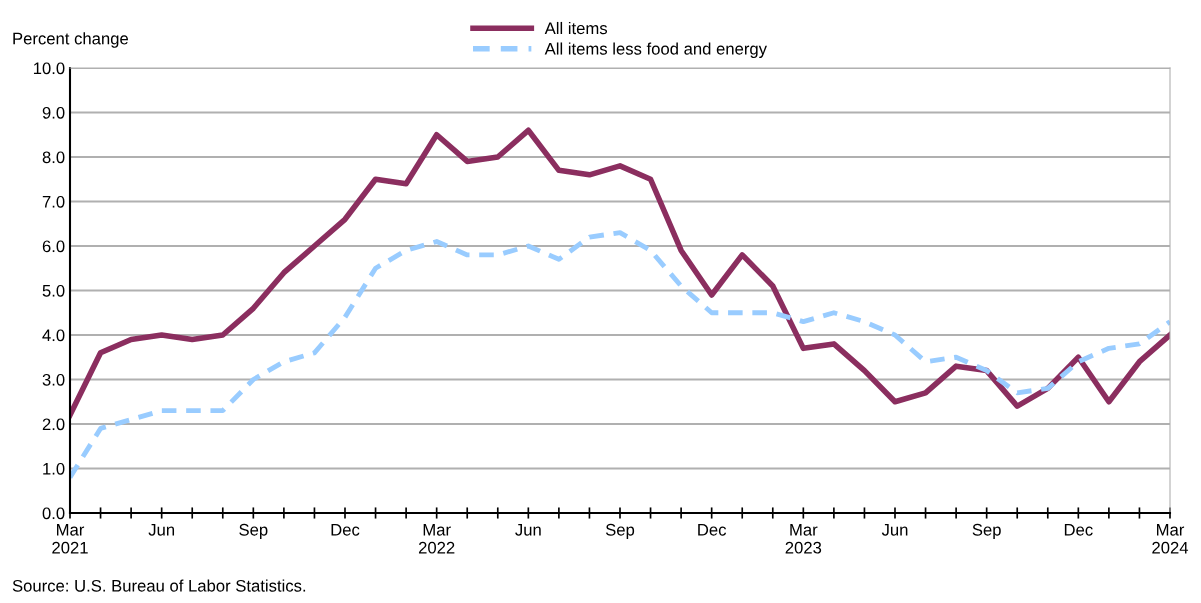 This screenshot has width=1201, height=603. What do you see at coordinates (803, 539) in the screenshot?
I see `x-tick-label: Mar 2023` at bounding box center [803, 539].